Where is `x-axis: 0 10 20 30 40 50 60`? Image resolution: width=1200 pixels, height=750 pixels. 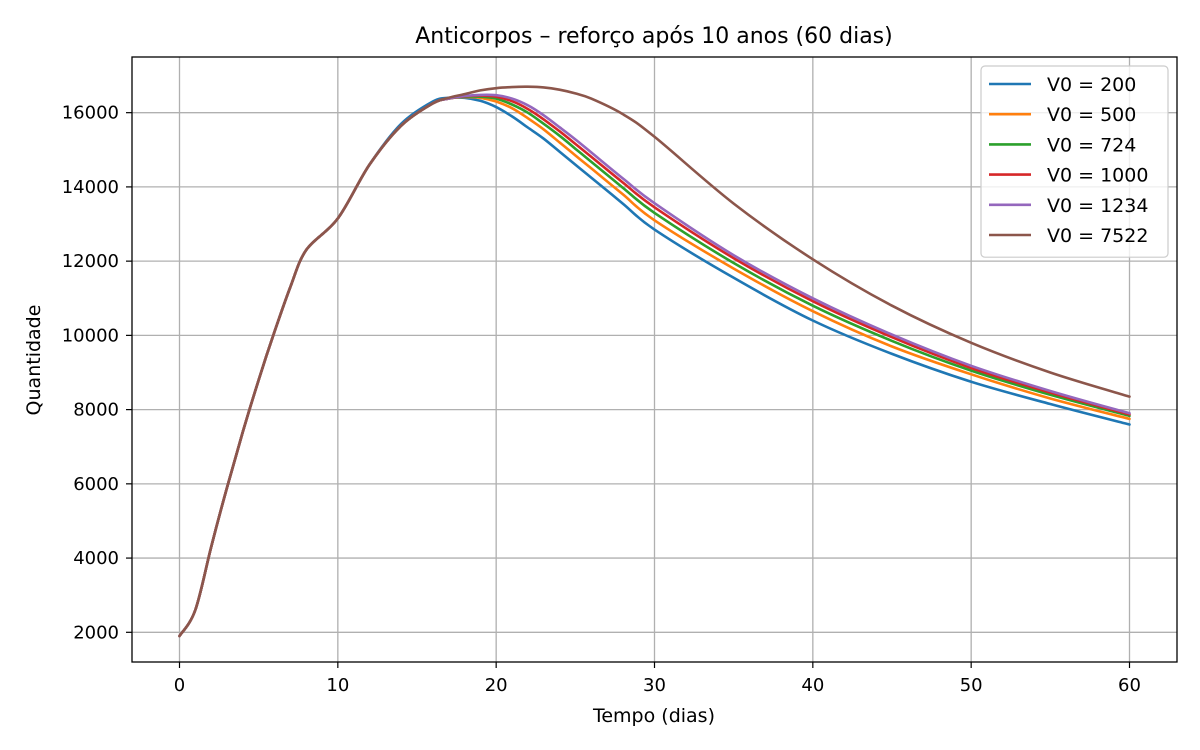 x-axis: 0 10 20 30 40 50 60 is located at coordinates (657, 679).